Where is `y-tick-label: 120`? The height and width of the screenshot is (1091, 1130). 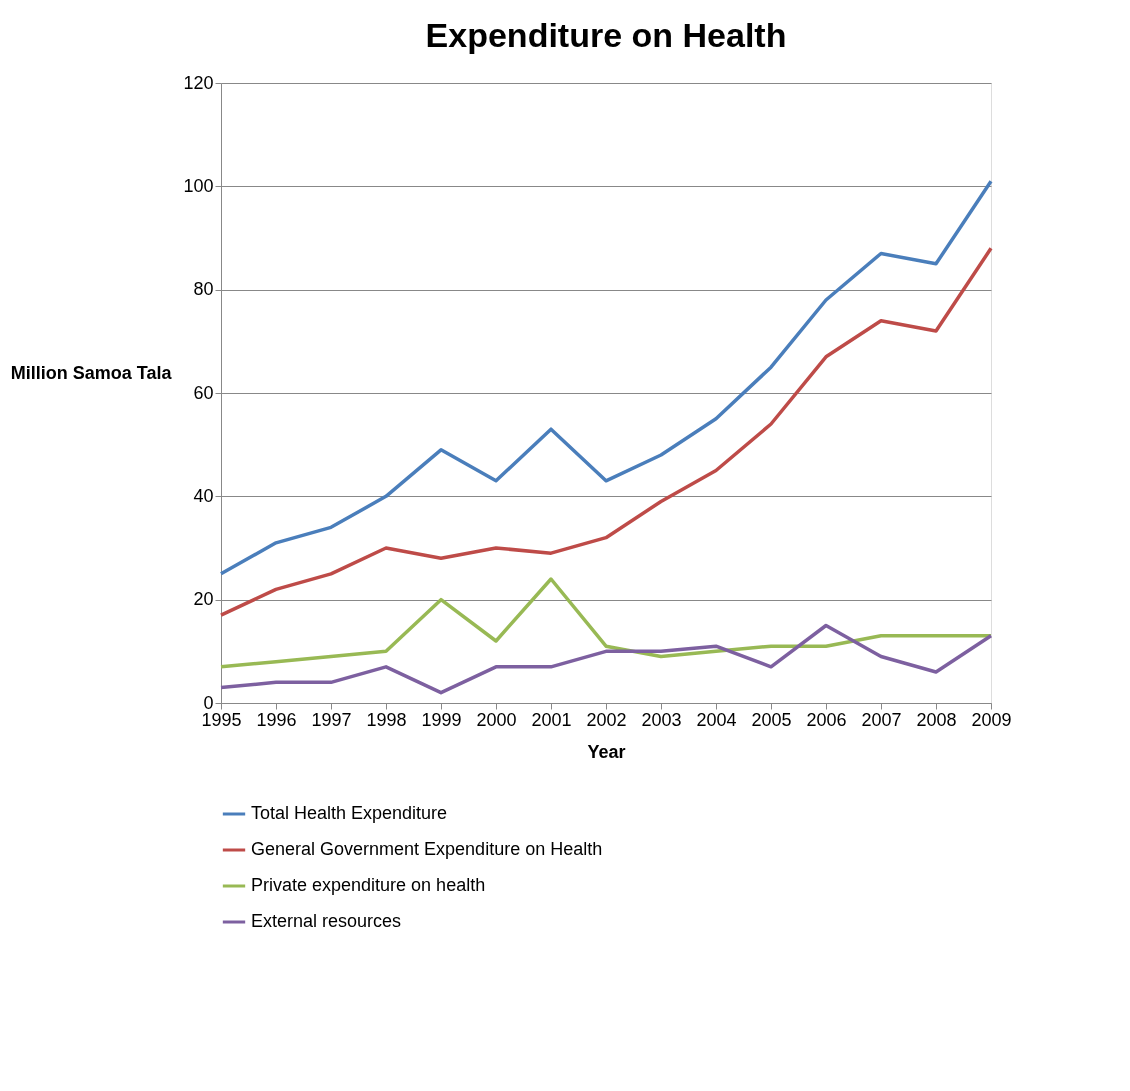 y-tick-label: 120 is located at coordinates (198, 82).